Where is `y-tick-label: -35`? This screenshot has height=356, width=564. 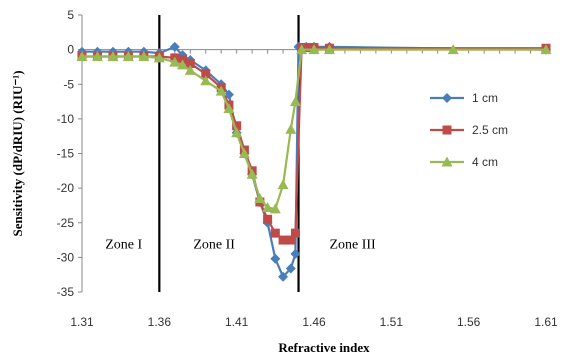 y-tick-label: -35 is located at coordinates (66, 292).